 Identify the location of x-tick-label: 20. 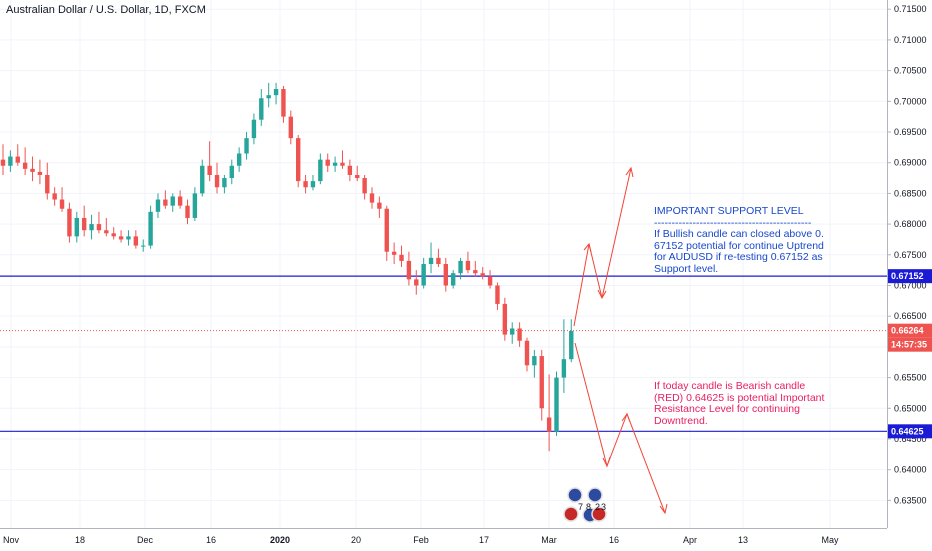
(356, 540).